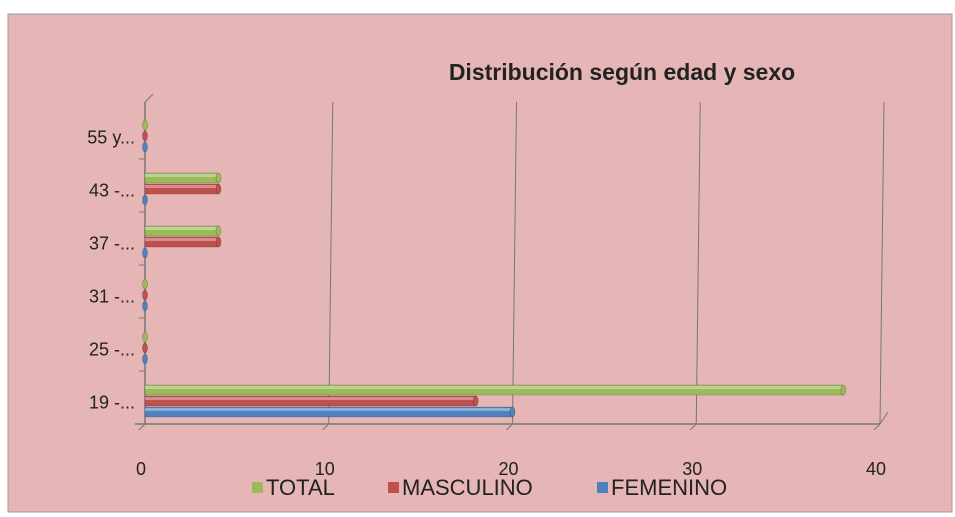  Describe the element at coordinates (669, 487) in the screenshot. I see `legend-label: FEMENINO` at that location.